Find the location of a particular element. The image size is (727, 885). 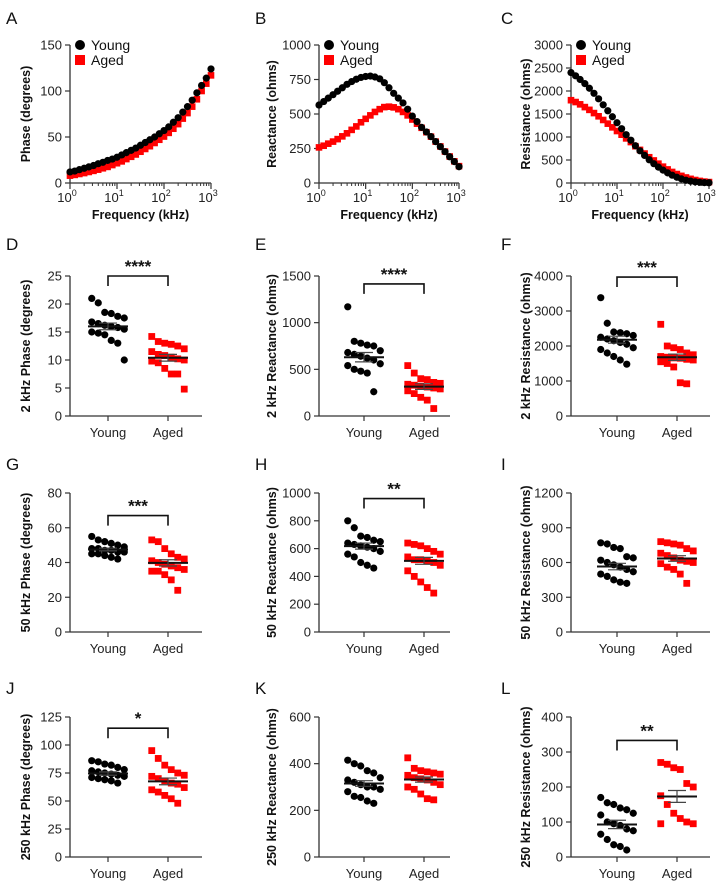

y-tick-label: 20 is located at coordinates (55, 597).